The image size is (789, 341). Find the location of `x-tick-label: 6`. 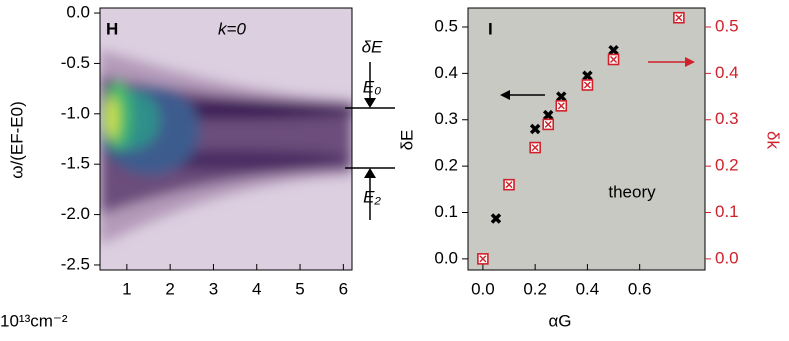

x-tick-label: 6 is located at coordinates (343, 288).